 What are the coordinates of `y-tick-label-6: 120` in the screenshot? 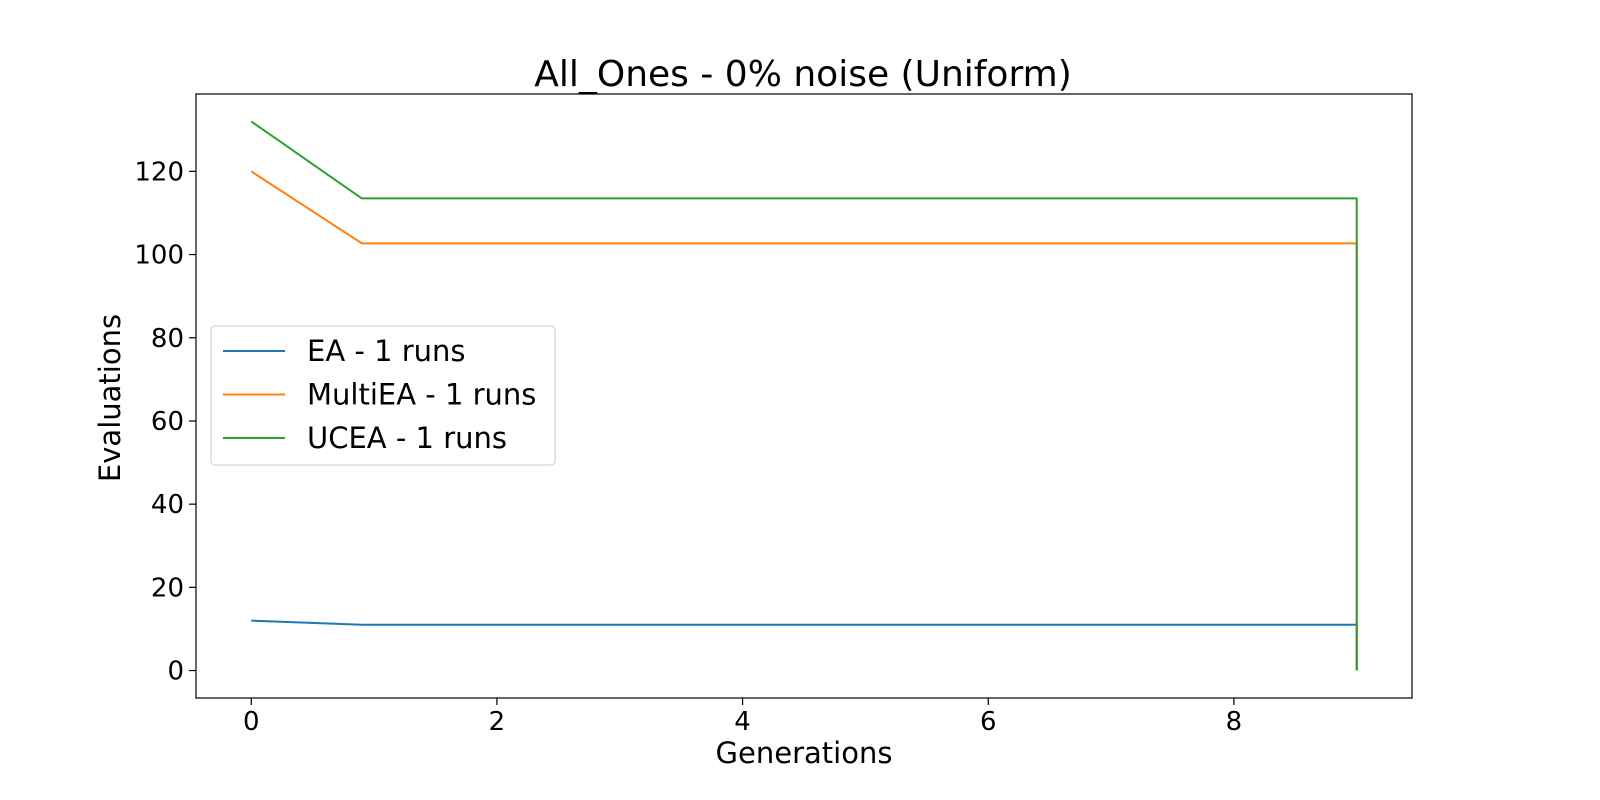 It's located at (159, 172).